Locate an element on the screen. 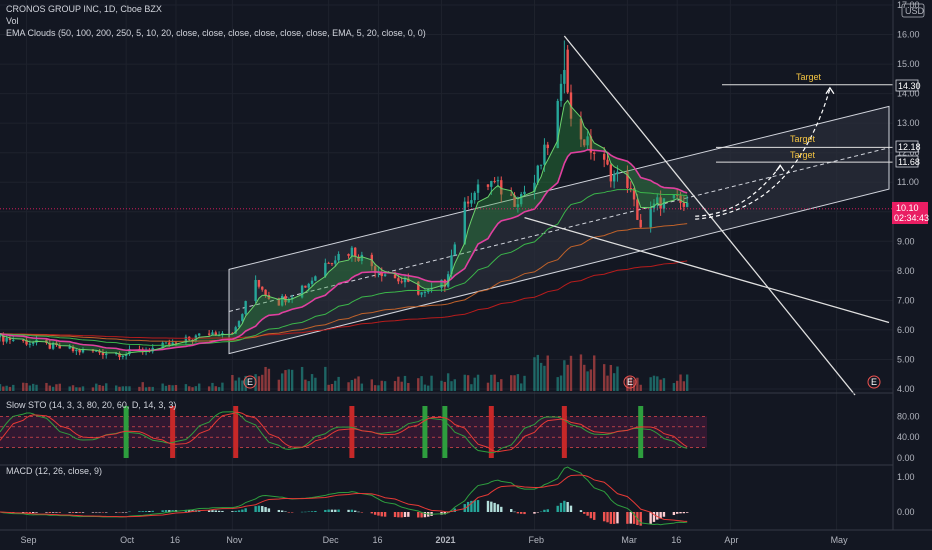 This screenshot has width=932, height=550. chart-title: CRONOS GROUP INC, 1D, Cboe BZX is located at coordinates (84, 9).